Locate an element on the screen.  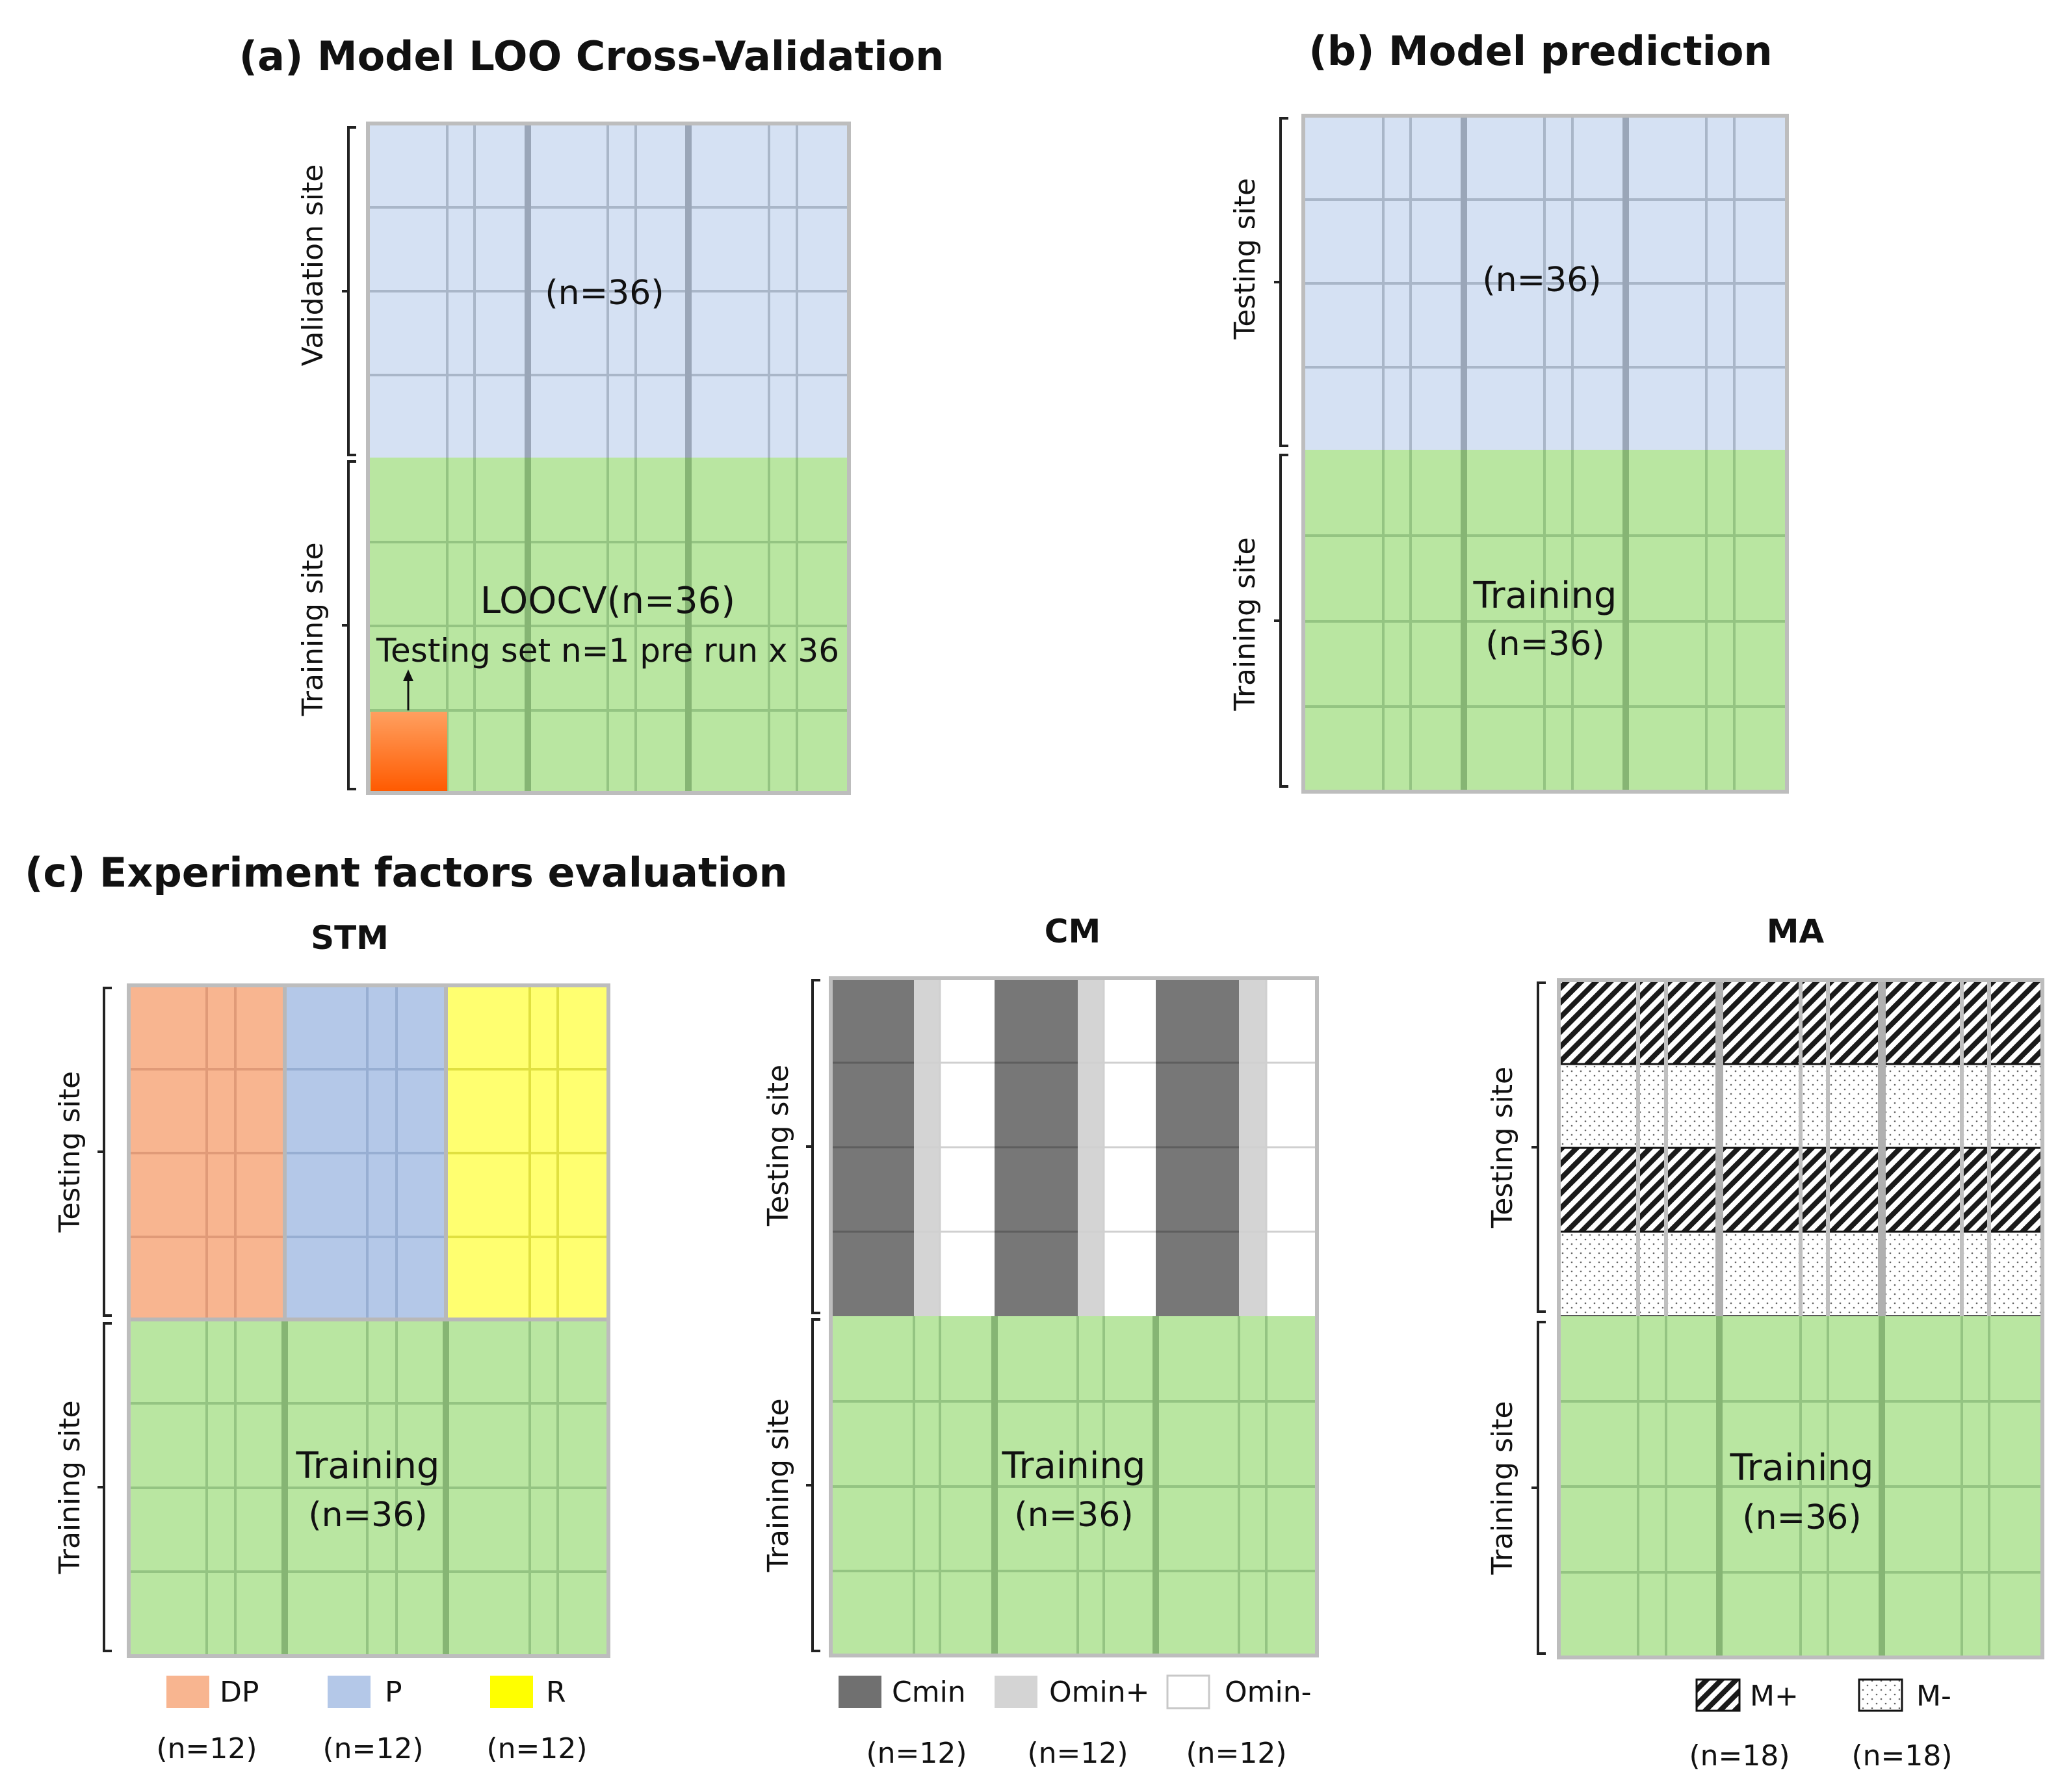
stm-frame is located at coordinates (369, 1320).